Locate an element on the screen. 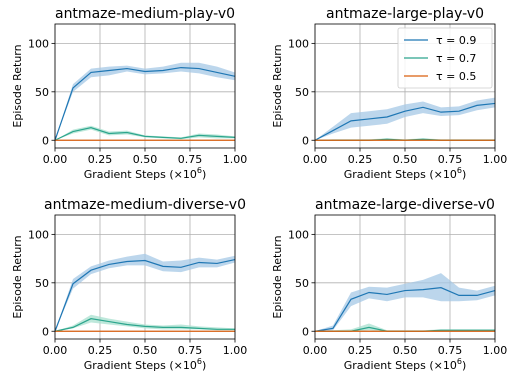  legend-label-2: τ = 0.7 is located at coordinates (456, 58).